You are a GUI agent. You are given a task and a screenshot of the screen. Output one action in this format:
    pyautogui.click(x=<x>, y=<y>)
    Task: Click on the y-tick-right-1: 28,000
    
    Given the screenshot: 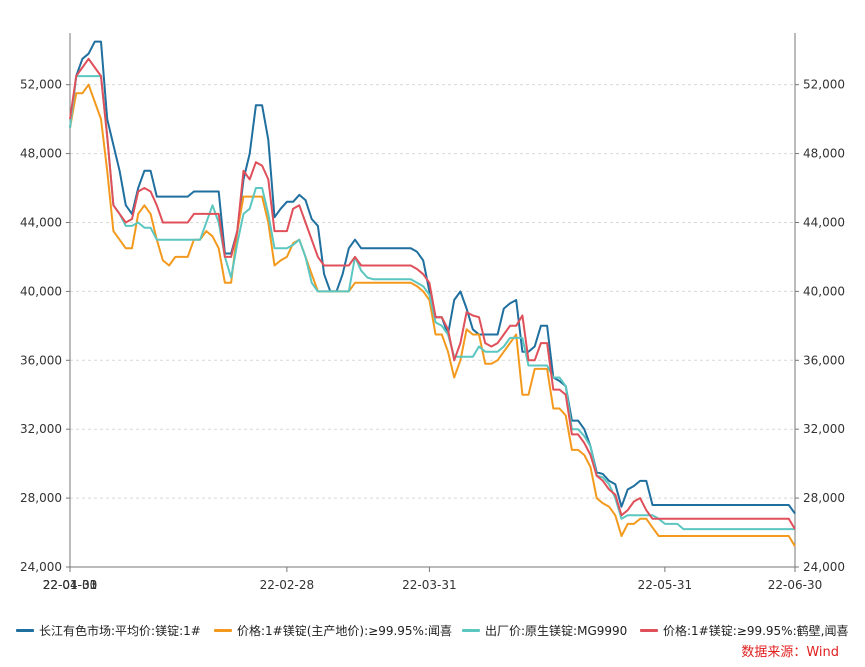 What is the action you would take?
    pyautogui.click(x=824, y=498)
    